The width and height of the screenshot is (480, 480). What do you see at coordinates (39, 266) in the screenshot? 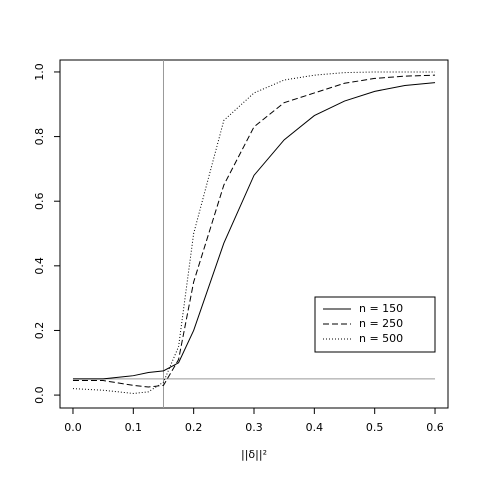
I see `y-tick-label: 0.4` at bounding box center [39, 266].